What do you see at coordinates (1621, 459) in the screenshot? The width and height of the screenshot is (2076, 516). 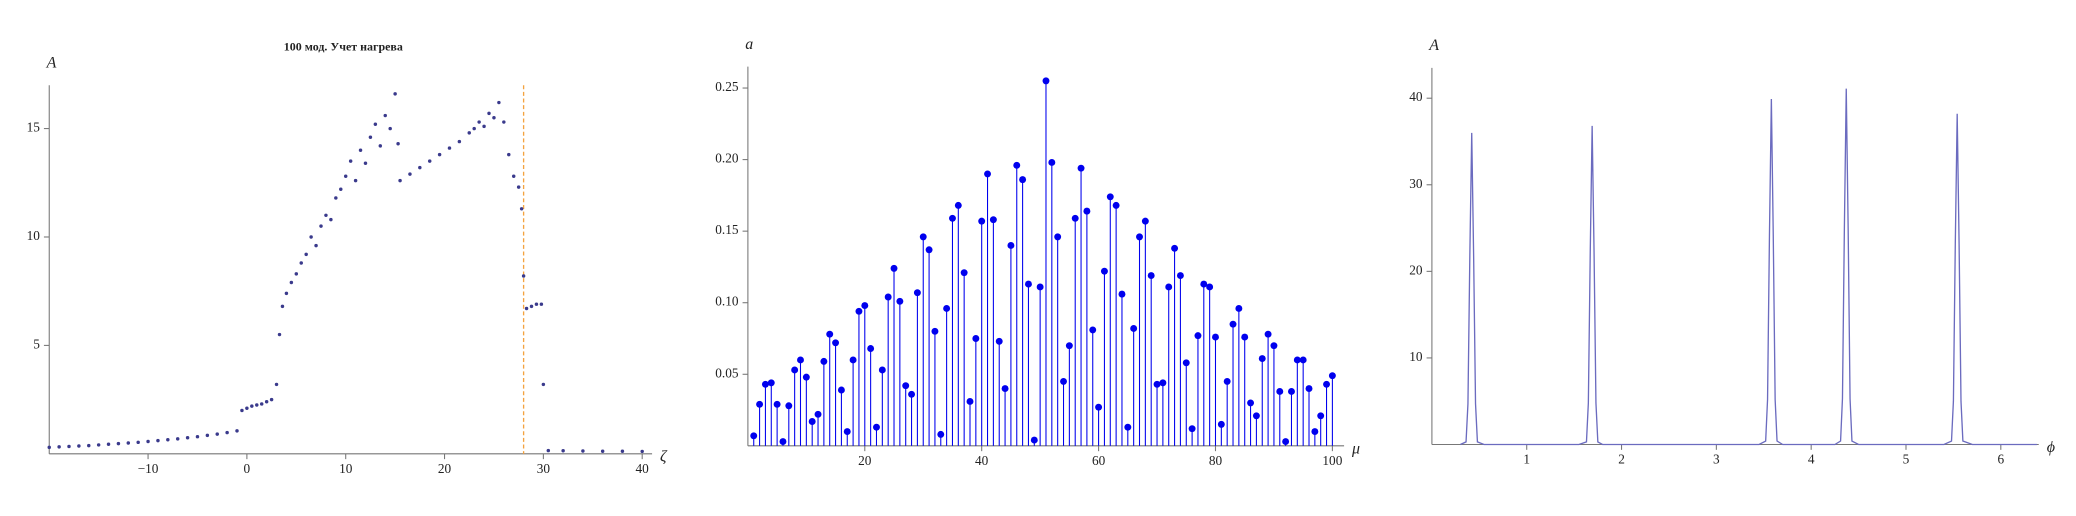 I see `x-tick-label: 2` at bounding box center [1621, 459].